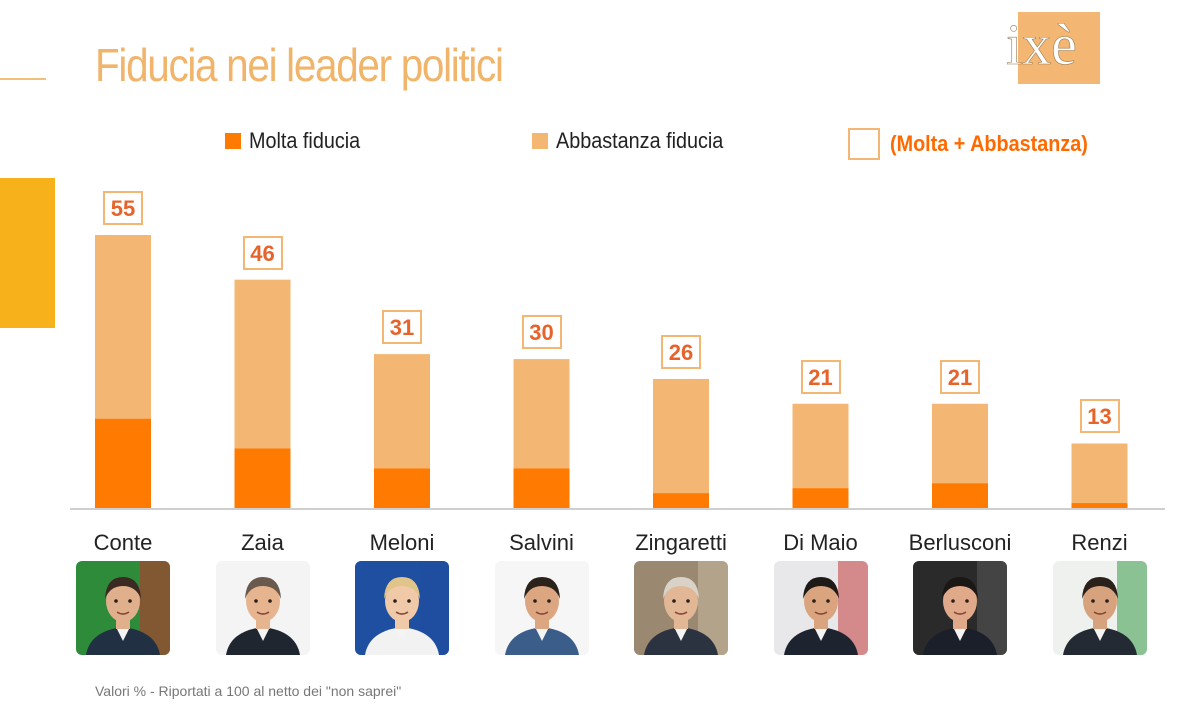  I want to click on bar-molta-di-maio, so click(820, 498).